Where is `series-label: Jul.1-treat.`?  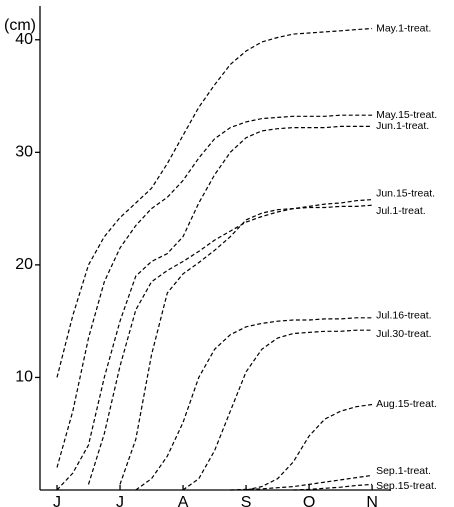 series-label: Jul.1-treat. is located at coordinates (401, 211).